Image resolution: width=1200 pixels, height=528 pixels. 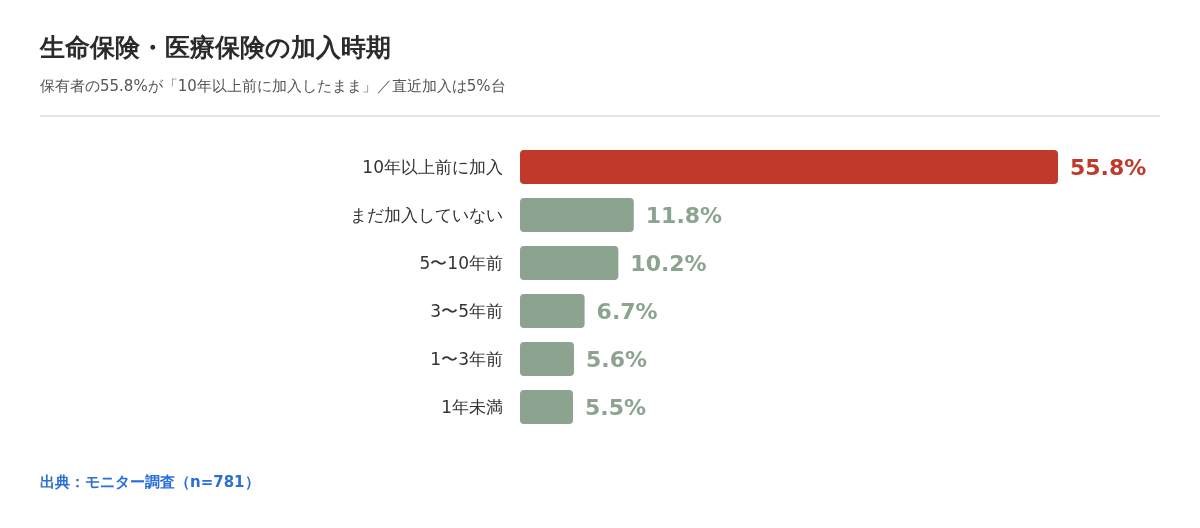 I want to click on y-tick-label: 1年未満, so click(x=472, y=407).